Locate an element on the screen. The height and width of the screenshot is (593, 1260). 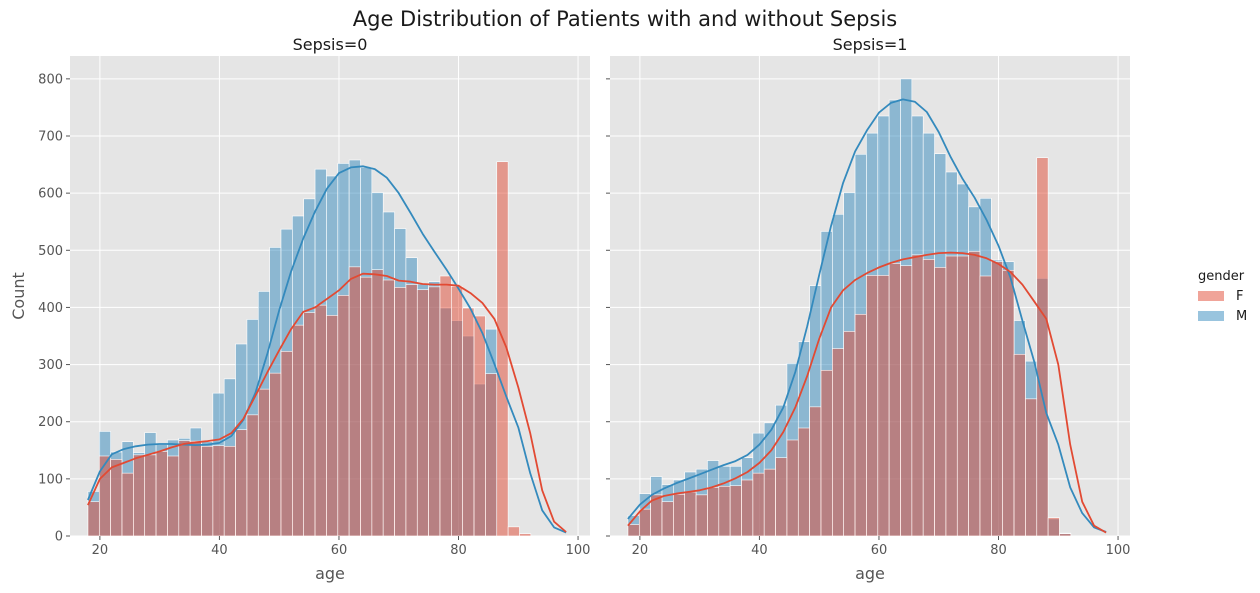
legend-swatch-m is located at coordinates (1211, 316).